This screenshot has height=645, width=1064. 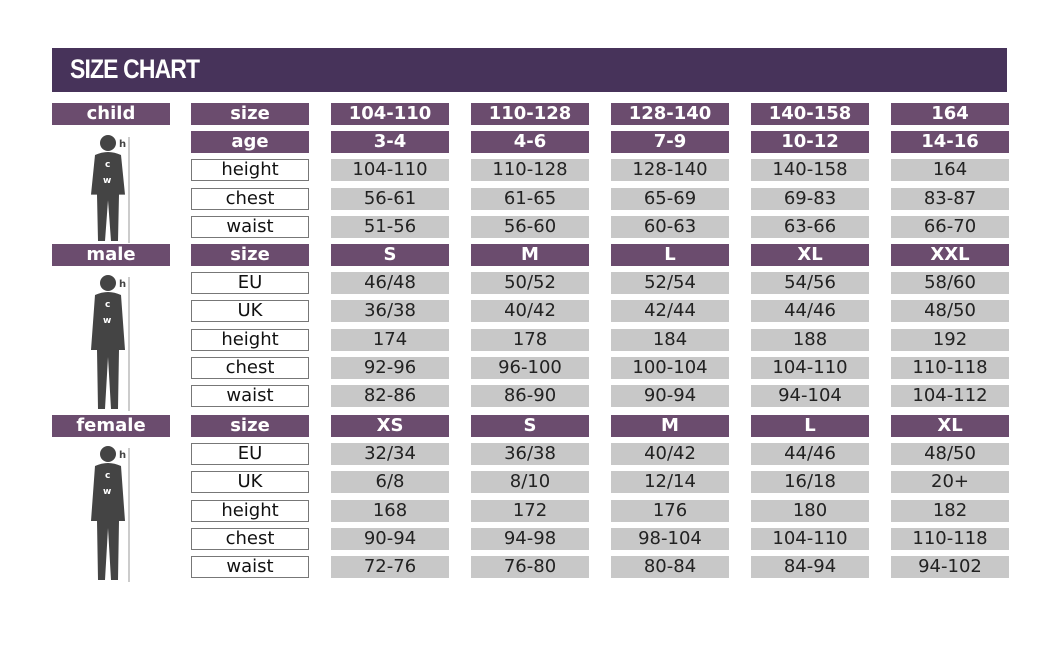 I want to click on table-cell: 4-6, so click(x=530, y=142).